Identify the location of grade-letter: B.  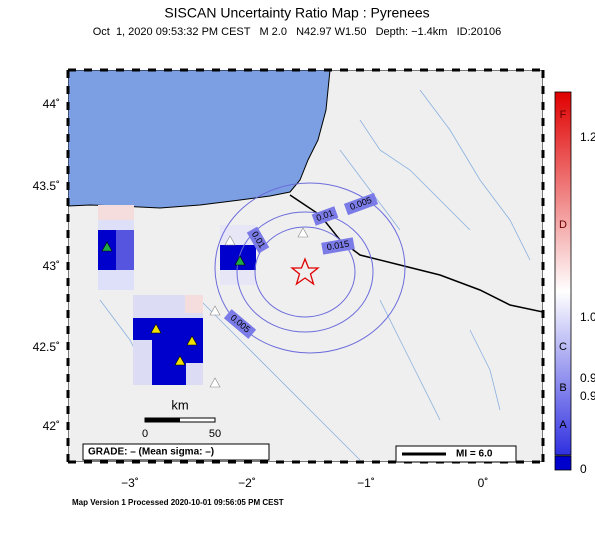
(562, 388).